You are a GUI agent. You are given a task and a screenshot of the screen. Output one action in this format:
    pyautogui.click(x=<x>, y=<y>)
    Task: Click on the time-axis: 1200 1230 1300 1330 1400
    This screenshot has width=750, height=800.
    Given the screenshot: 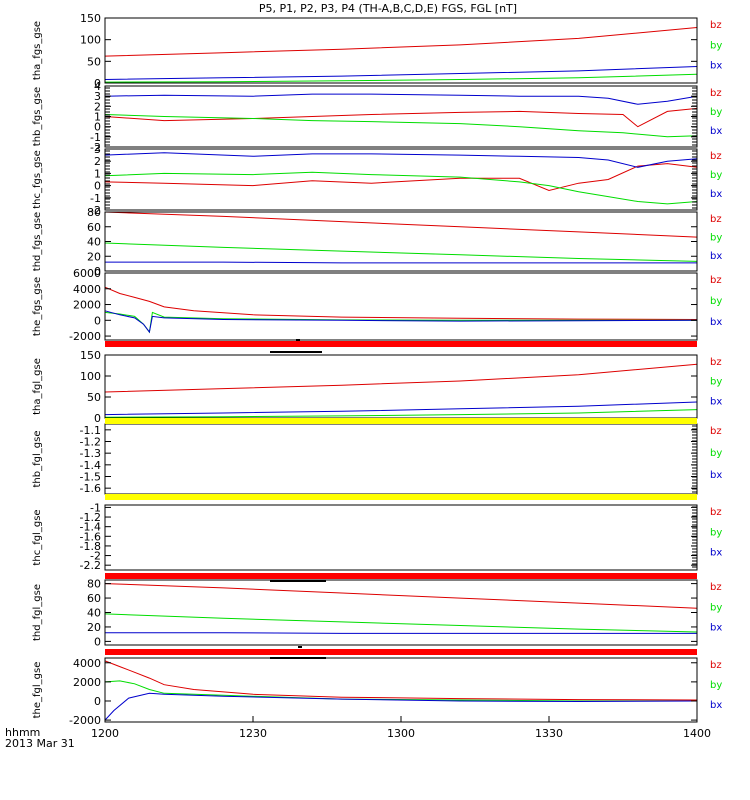 What is the action you would take?
    pyautogui.click(x=401, y=728)
    